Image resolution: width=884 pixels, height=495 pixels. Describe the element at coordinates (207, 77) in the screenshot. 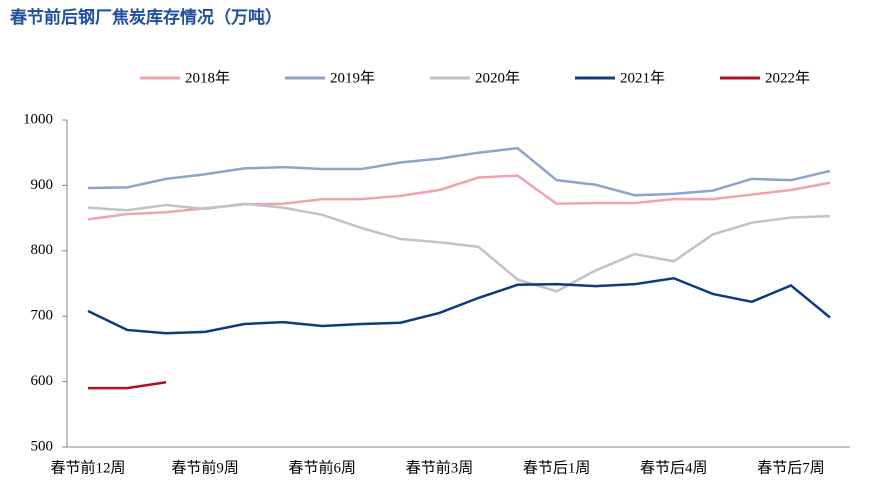

I see `legend-label: 2018年` at that location.